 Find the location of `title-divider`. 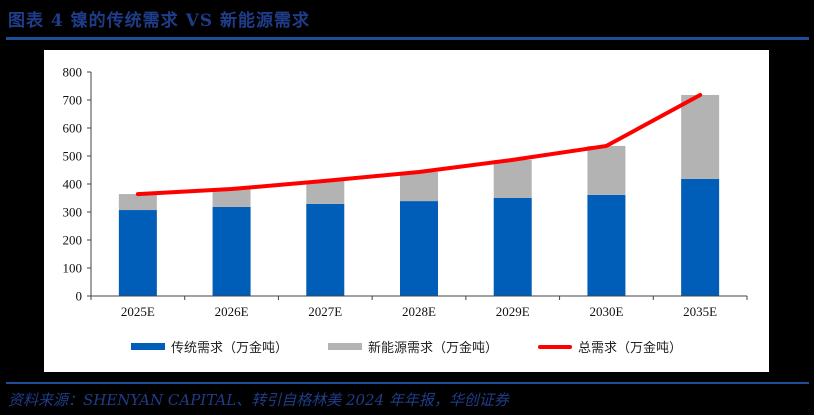

title-divider is located at coordinates (407, 38).